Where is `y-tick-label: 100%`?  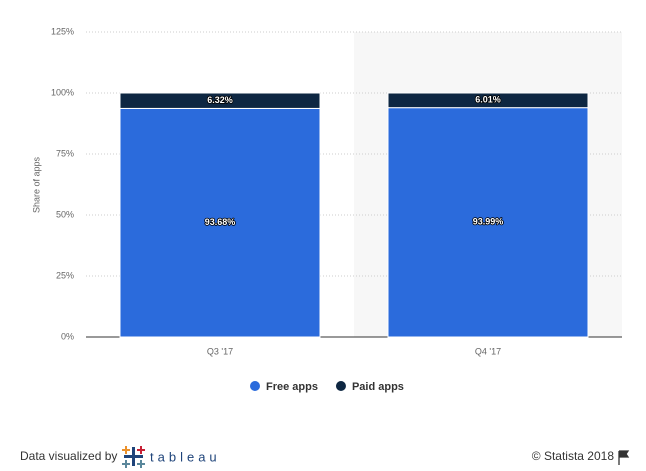 y-tick-label: 100% is located at coordinates (62, 92).